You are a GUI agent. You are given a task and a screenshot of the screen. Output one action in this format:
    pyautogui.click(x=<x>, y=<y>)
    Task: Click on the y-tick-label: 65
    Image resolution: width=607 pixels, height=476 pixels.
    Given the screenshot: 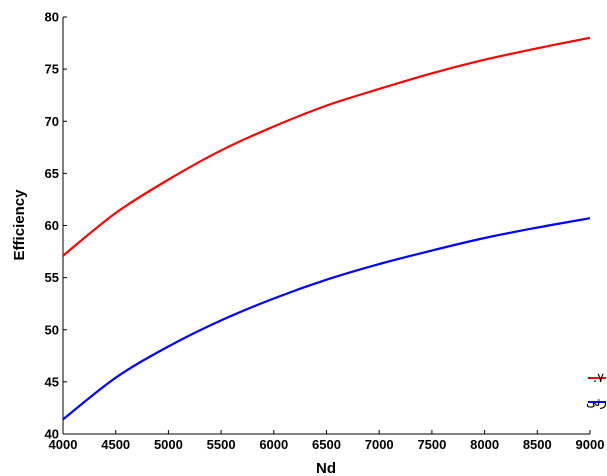 What is the action you would take?
    pyautogui.click(x=52, y=173)
    